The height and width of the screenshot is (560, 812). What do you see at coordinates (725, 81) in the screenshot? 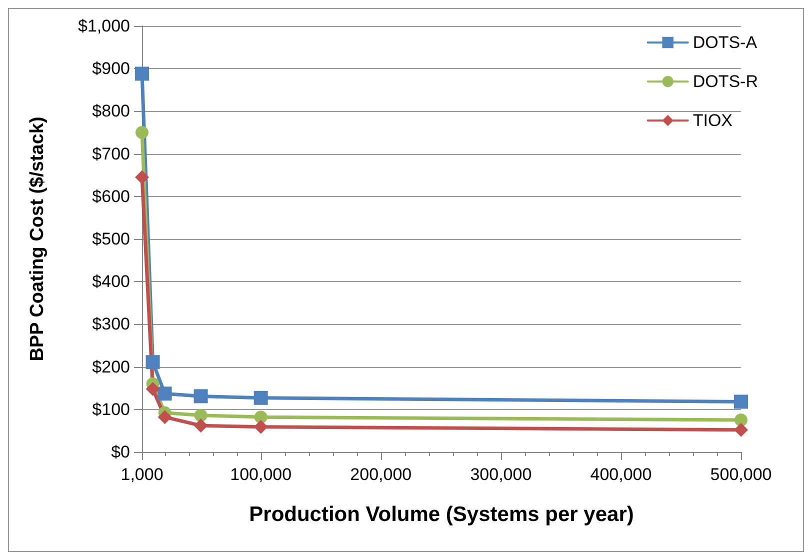
I see `legend-label: DOTS-R` at bounding box center [725, 81].